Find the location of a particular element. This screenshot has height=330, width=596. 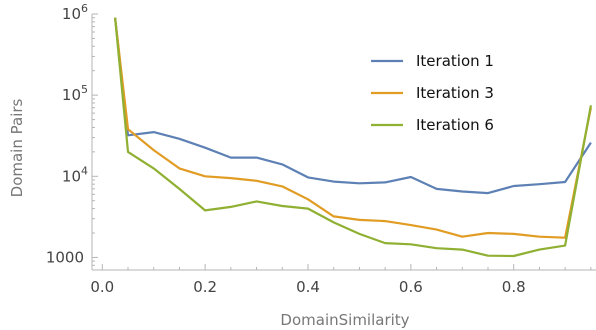

legend-label-1: Iteration 1 is located at coordinates (455, 61).